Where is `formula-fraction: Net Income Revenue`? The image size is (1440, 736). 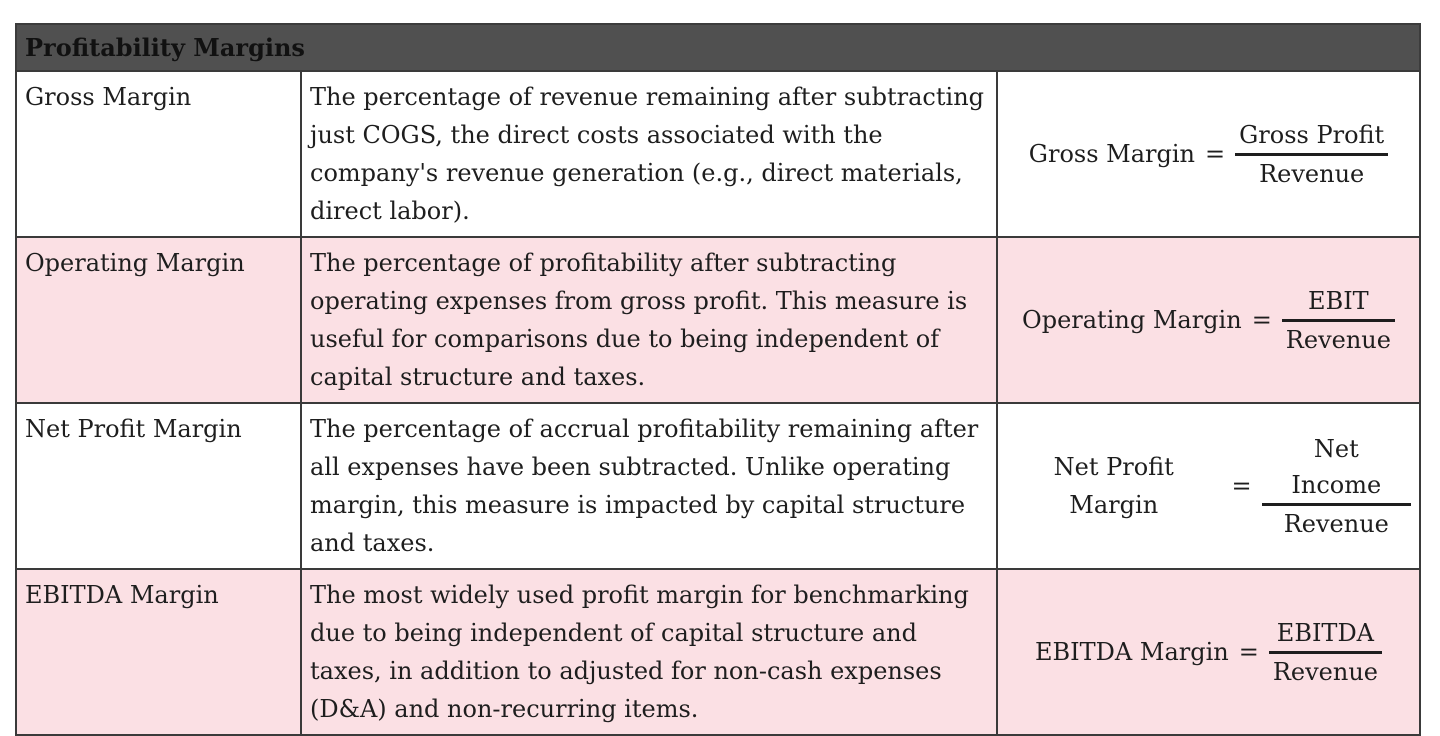 formula-fraction: Net Income Revenue is located at coordinates (1336, 486).